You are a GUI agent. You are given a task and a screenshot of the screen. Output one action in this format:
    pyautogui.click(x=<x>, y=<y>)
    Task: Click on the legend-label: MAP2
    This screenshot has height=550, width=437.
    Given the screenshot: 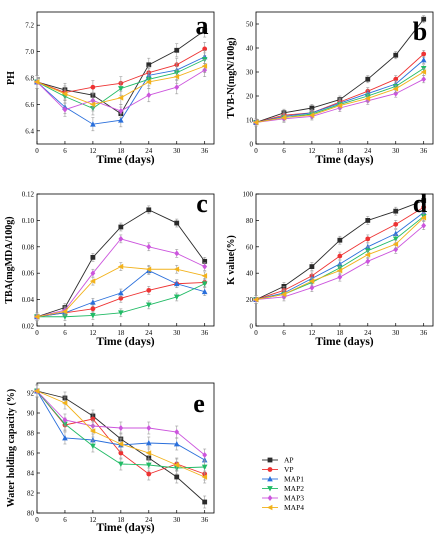 What is the action you would take?
    pyautogui.click(x=294, y=488)
    